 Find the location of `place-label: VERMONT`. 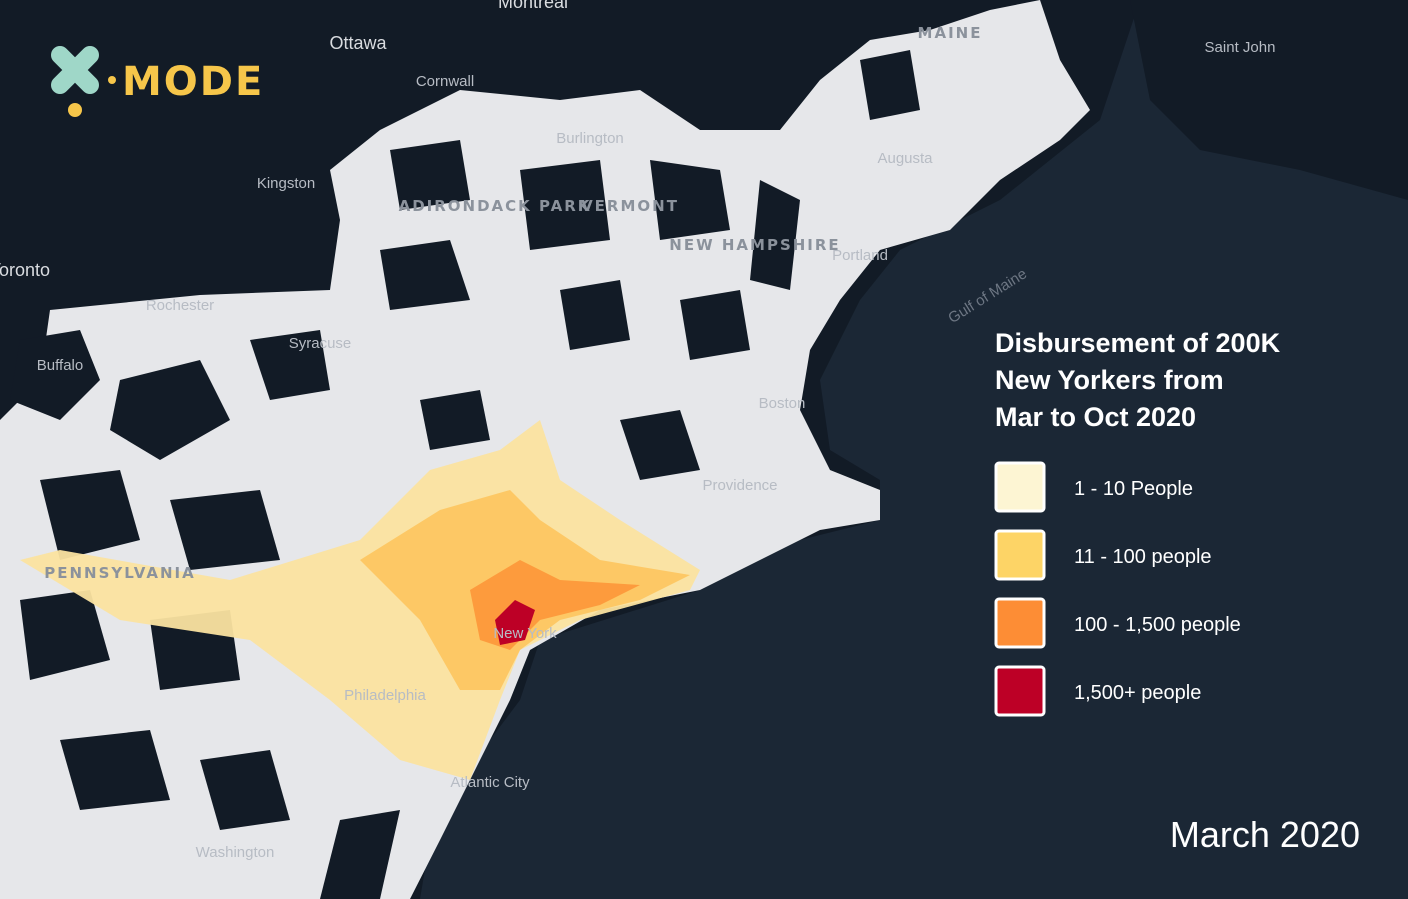

place-label: VERMONT is located at coordinates (630, 206).